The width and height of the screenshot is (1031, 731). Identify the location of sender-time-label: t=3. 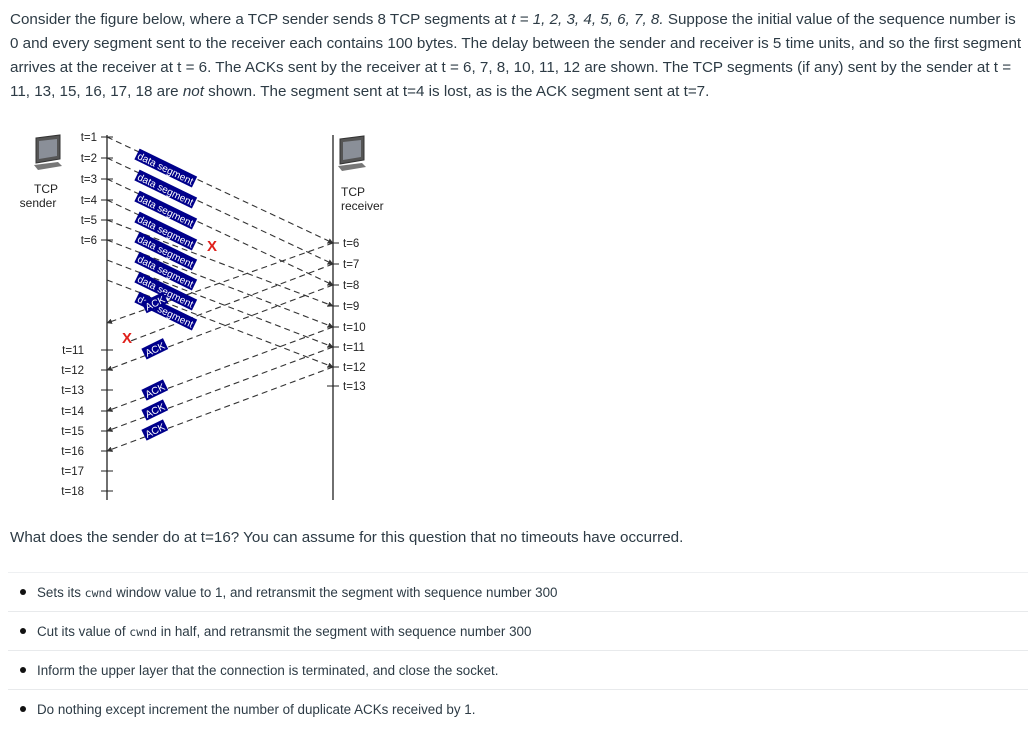
(89, 180).